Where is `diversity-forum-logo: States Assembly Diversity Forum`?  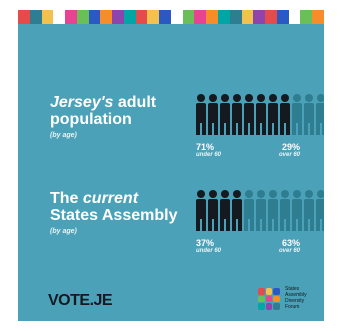
diversity-forum-logo: States Assembly Diversity Forum is located at coordinates (291, 299).